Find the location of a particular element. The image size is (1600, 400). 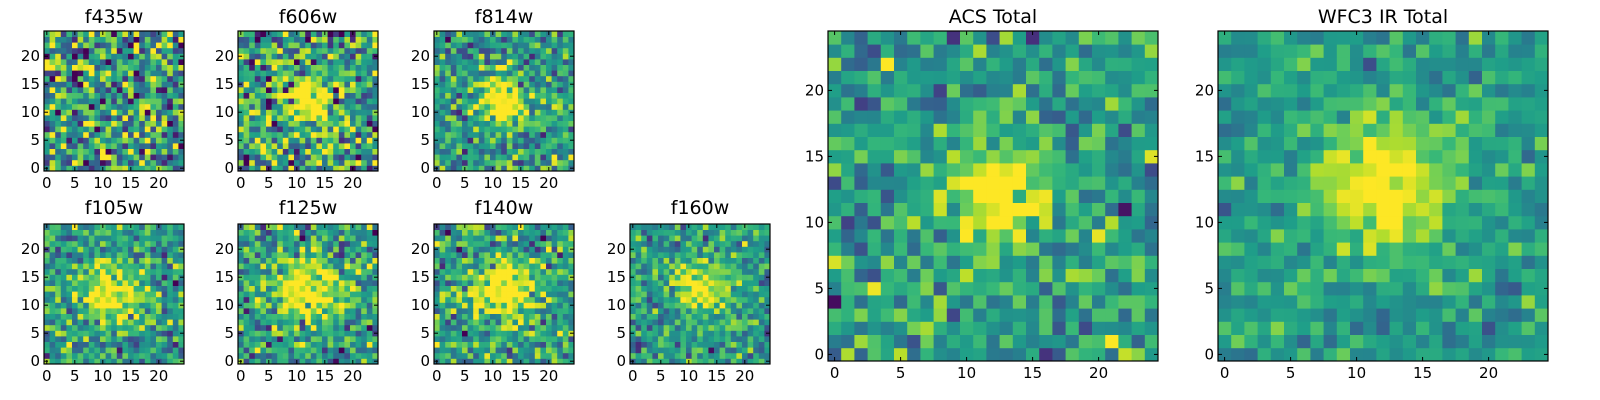

panel-f606w: f606w 0 5 10 15 20 0 5 10 15 20 is located at coordinates (299, 100).